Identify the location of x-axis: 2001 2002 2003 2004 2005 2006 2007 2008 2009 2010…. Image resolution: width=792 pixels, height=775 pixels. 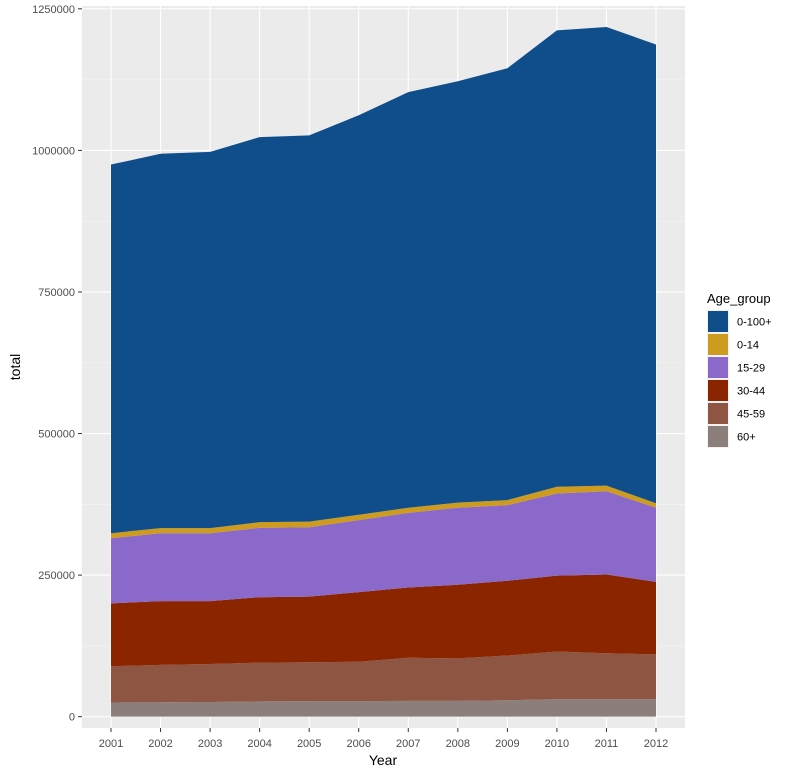
(383, 739).